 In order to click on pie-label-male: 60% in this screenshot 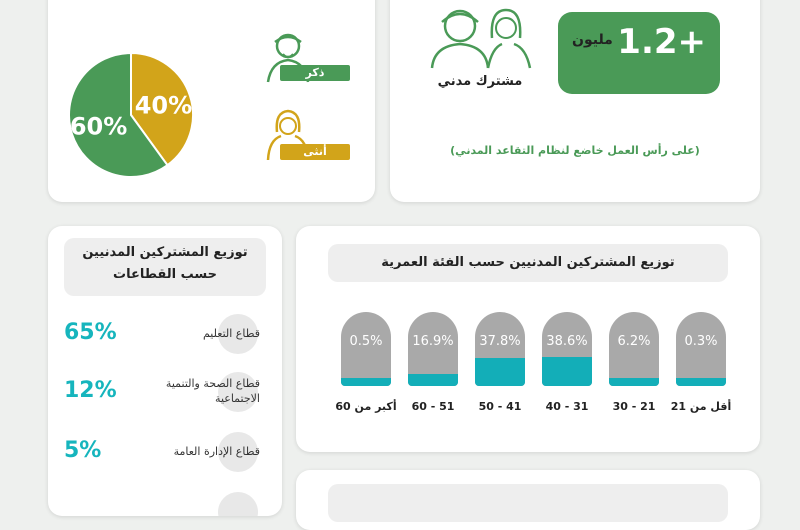, I will do `click(98, 127)`.